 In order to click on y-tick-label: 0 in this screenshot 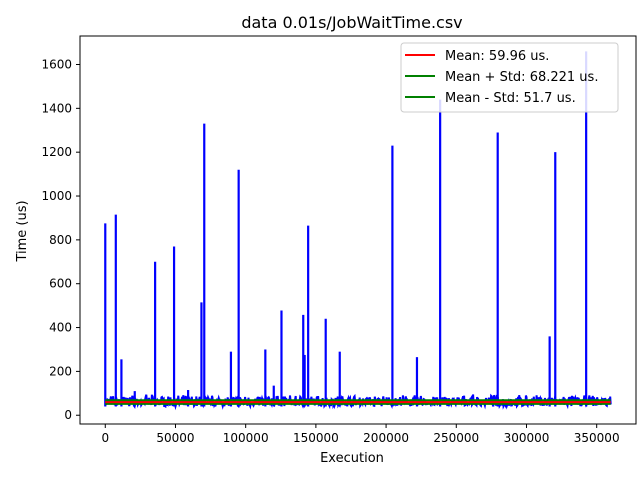, I will do `click(68, 415)`.